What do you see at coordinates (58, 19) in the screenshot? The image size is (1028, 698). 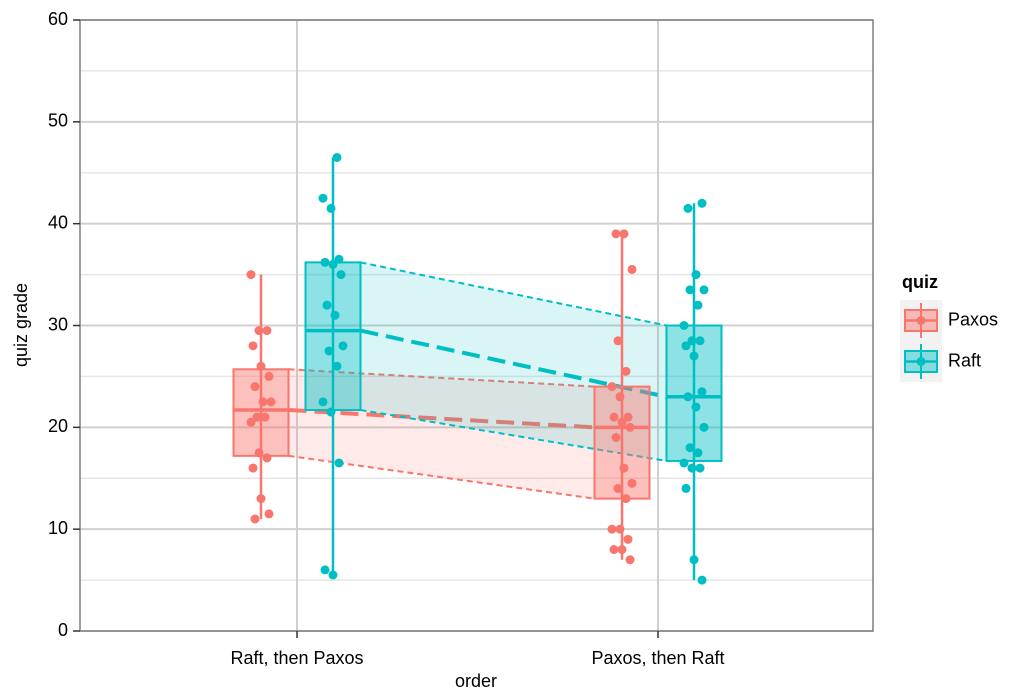 I see `y-tick-label: 60` at bounding box center [58, 19].